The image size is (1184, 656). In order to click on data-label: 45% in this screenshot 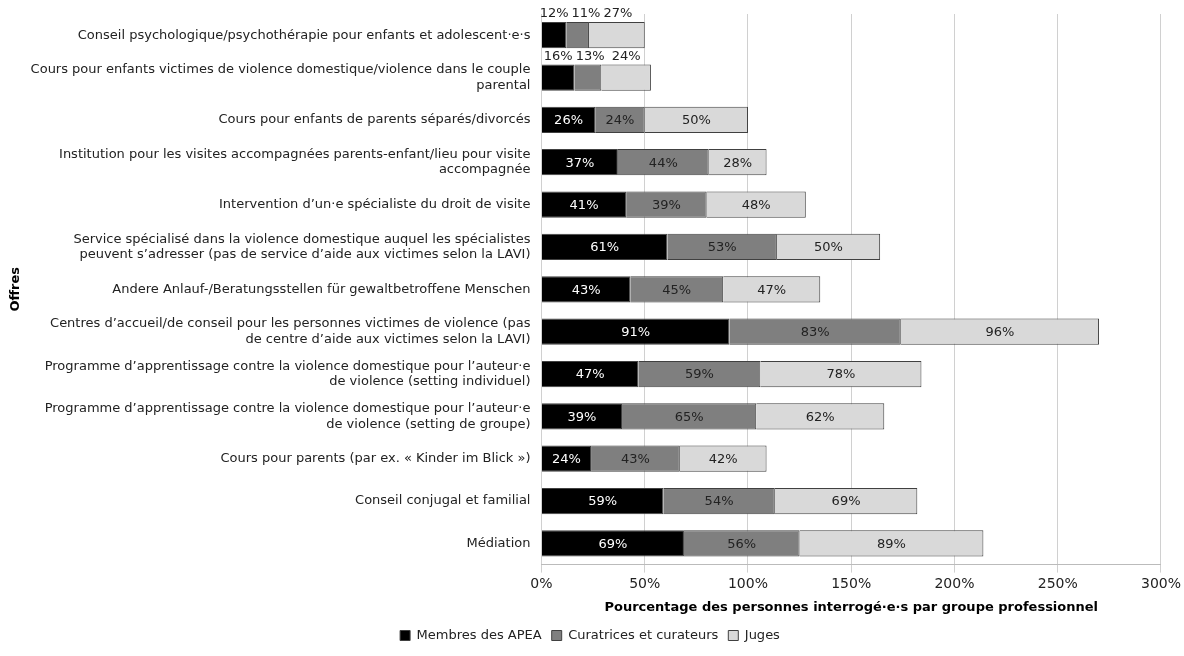, I will do `click(677, 289)`.